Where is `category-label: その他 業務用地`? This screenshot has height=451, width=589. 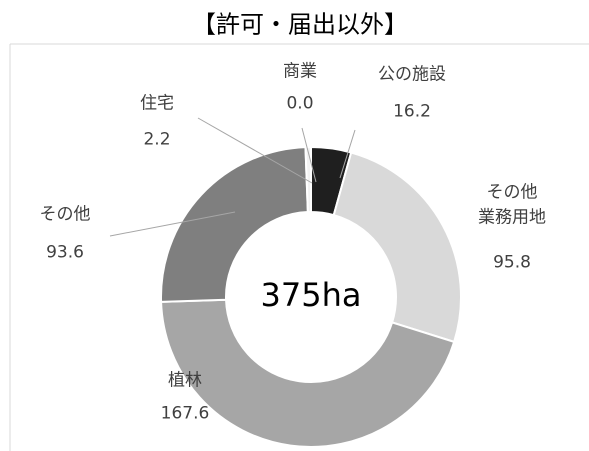
category-label: その他 業務用地 is located at coordinates (512, 204).